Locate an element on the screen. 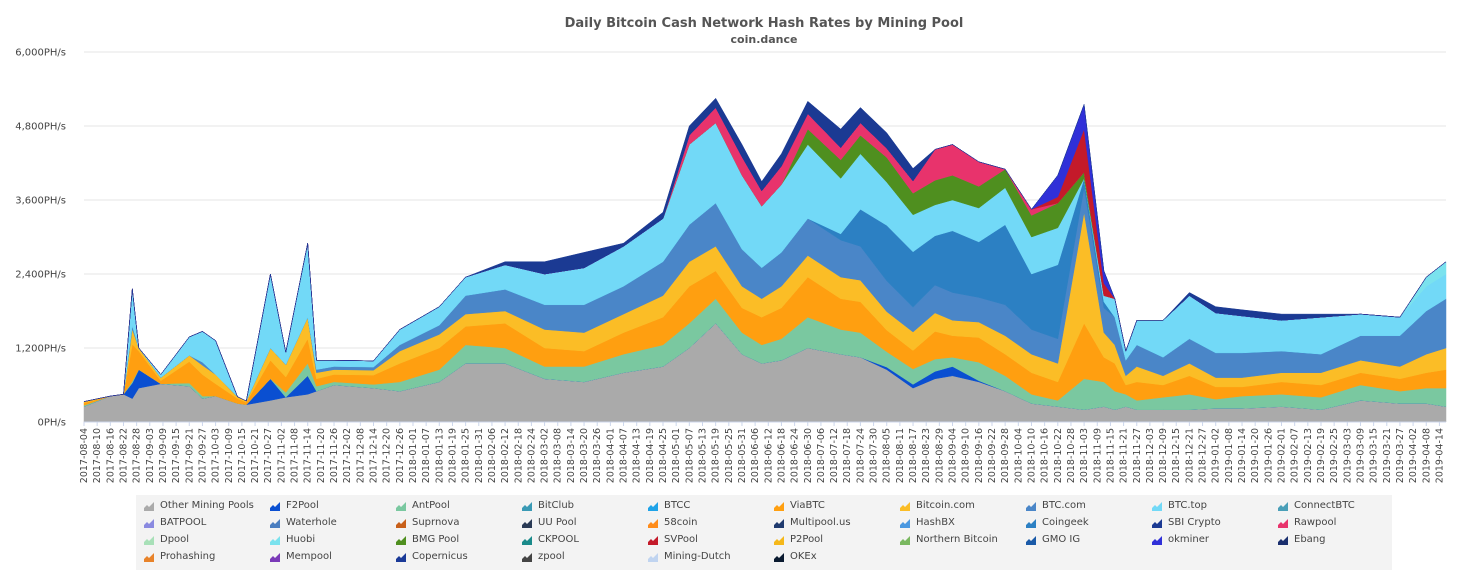  x-tick-label: 2018-10-04 is located at coordinates (1018, 455).